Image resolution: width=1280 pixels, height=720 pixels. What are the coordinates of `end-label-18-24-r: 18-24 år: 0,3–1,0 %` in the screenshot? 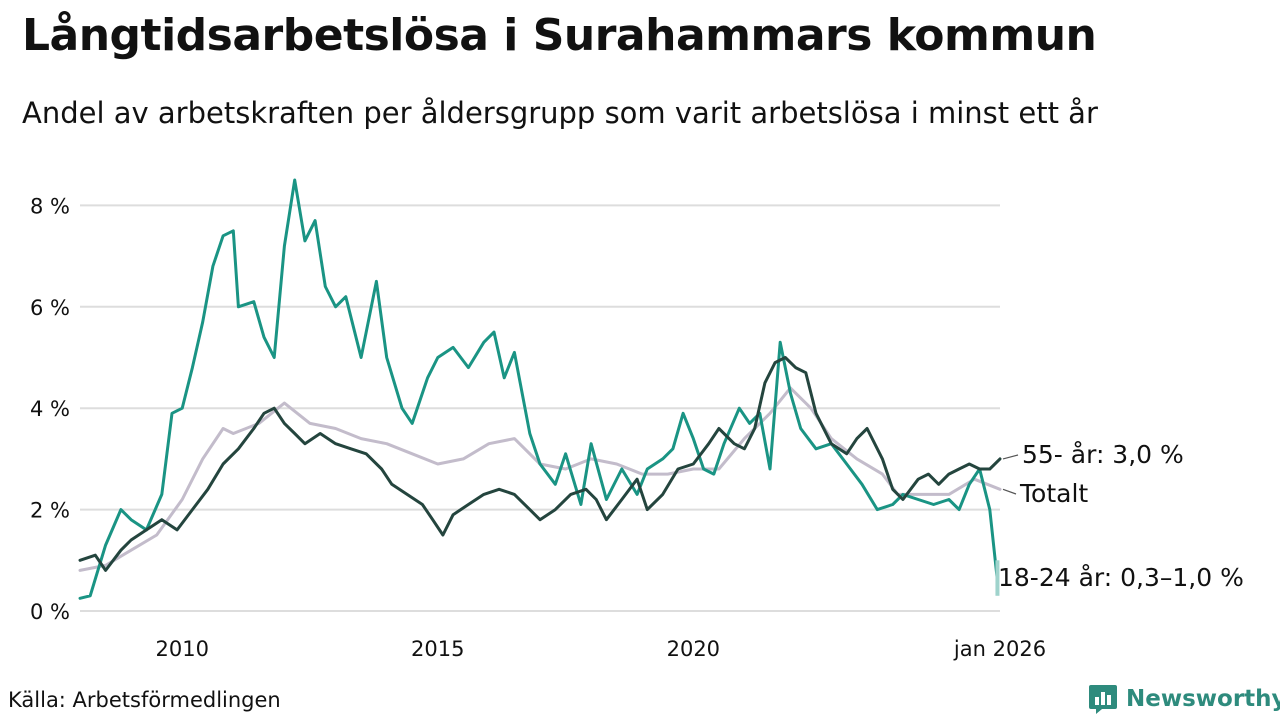 It's located at (1121, 577).